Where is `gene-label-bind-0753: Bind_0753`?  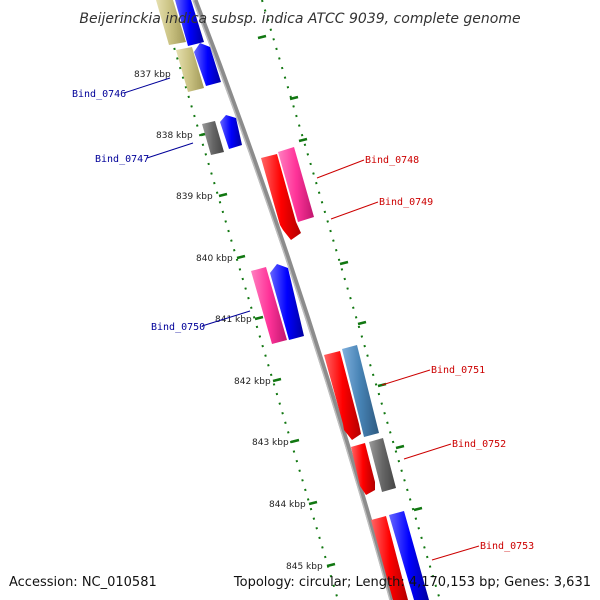 gene-label-bind-0753: Bind_0753 is located at coordinates (507, 546).